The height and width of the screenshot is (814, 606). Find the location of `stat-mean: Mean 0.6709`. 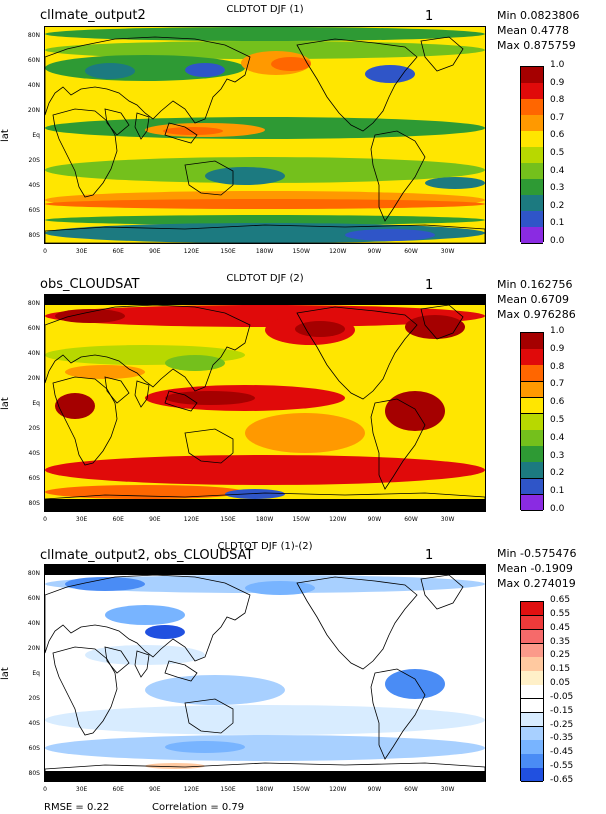

stat-mean: Mean 0.6709 is located at coordinates (533, 299).